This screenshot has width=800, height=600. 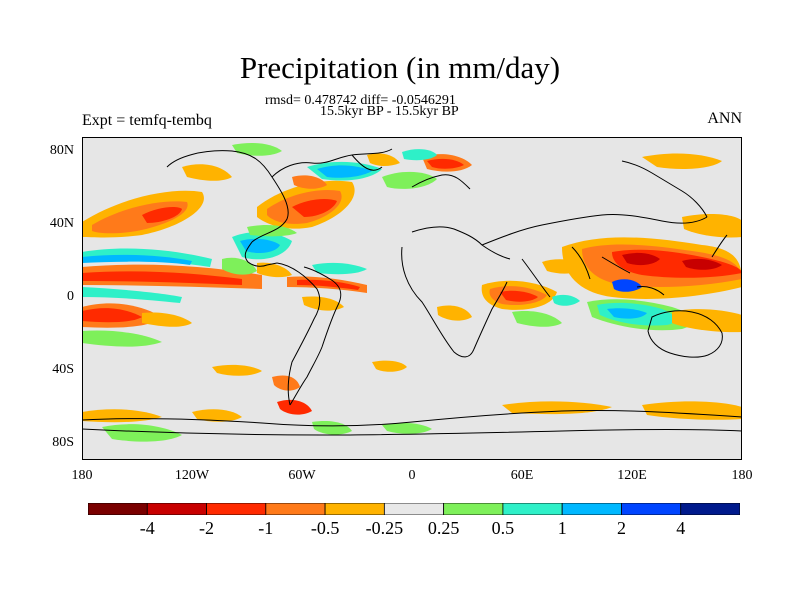 I want to click on colorbar-label: -1, so click(x=266, y=528).